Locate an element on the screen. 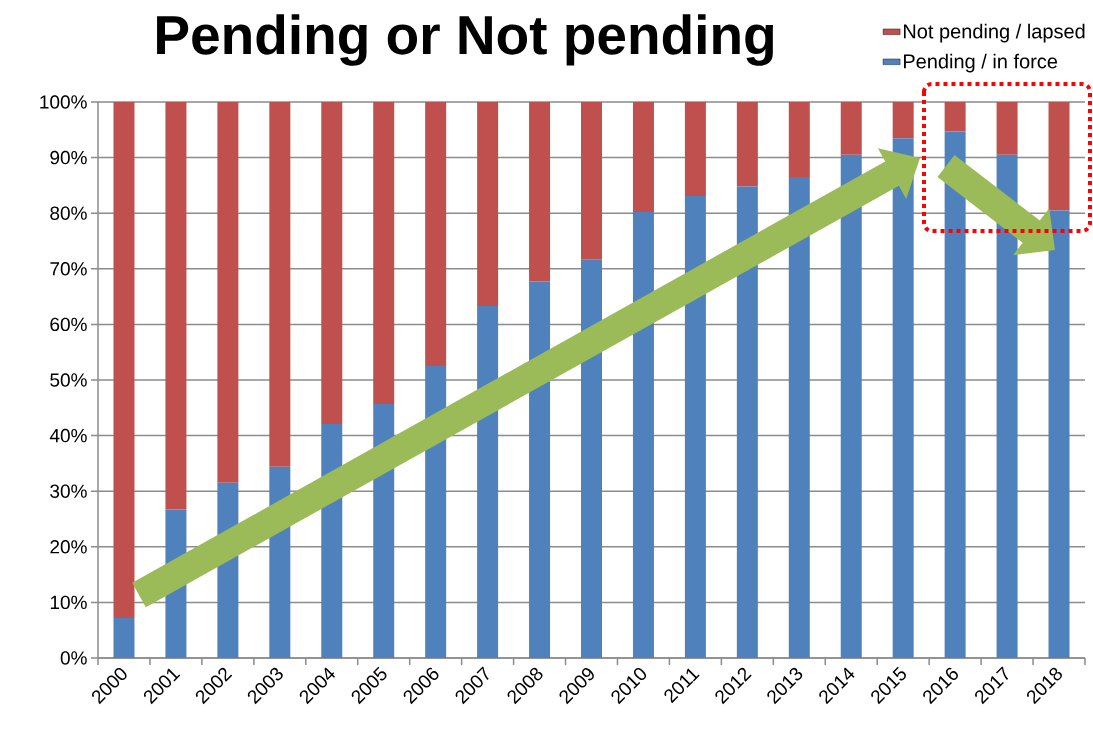 The height and width of the screenshot is (734, 1093). chart-title: Pending or Not pending is located at coordinates (465, 40).